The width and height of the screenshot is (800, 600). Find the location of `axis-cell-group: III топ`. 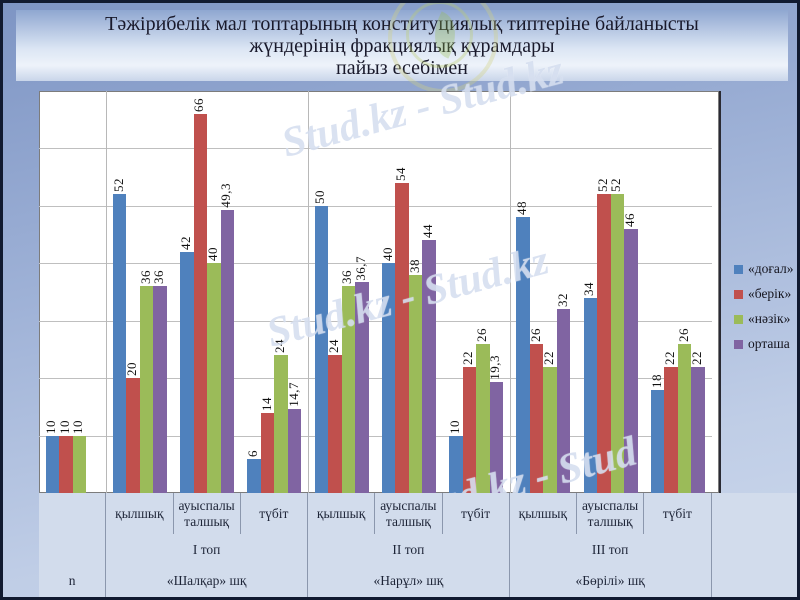

axis-cell-group: III топ is located at coordinates (611, 549).